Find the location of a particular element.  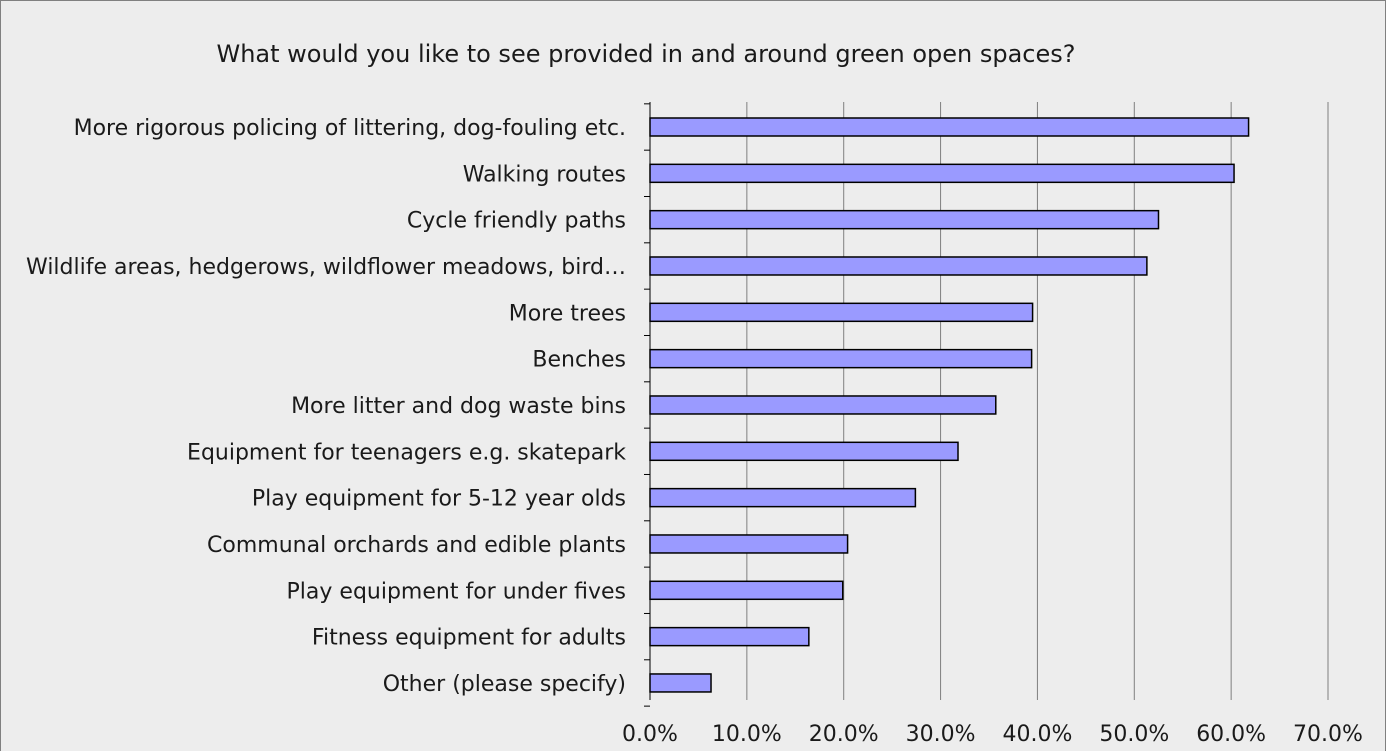

x-tick-label: 30.0% is located at coordinates (941, 734).